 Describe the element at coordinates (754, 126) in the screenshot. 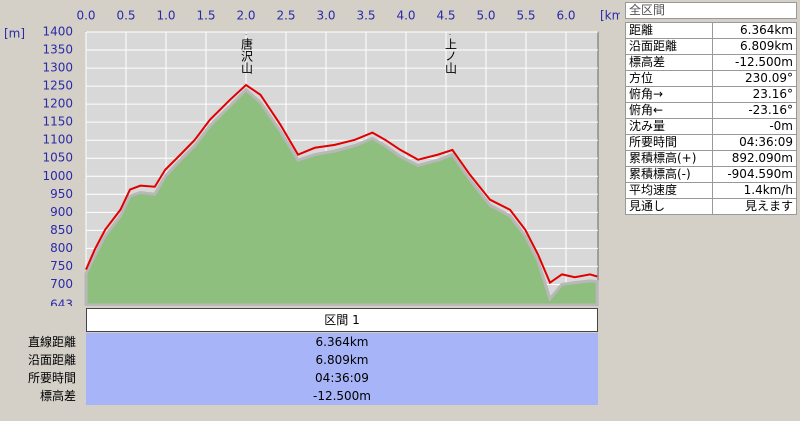

I see `side-value: -0m` at that location.